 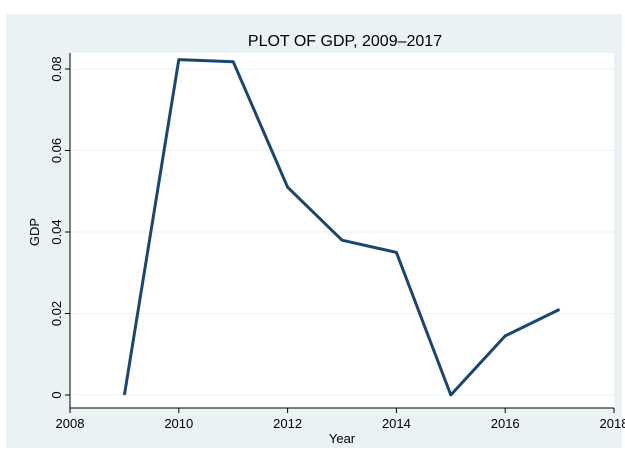 I want to click on x-tick-label: 2012, so click(x=287, y=423).